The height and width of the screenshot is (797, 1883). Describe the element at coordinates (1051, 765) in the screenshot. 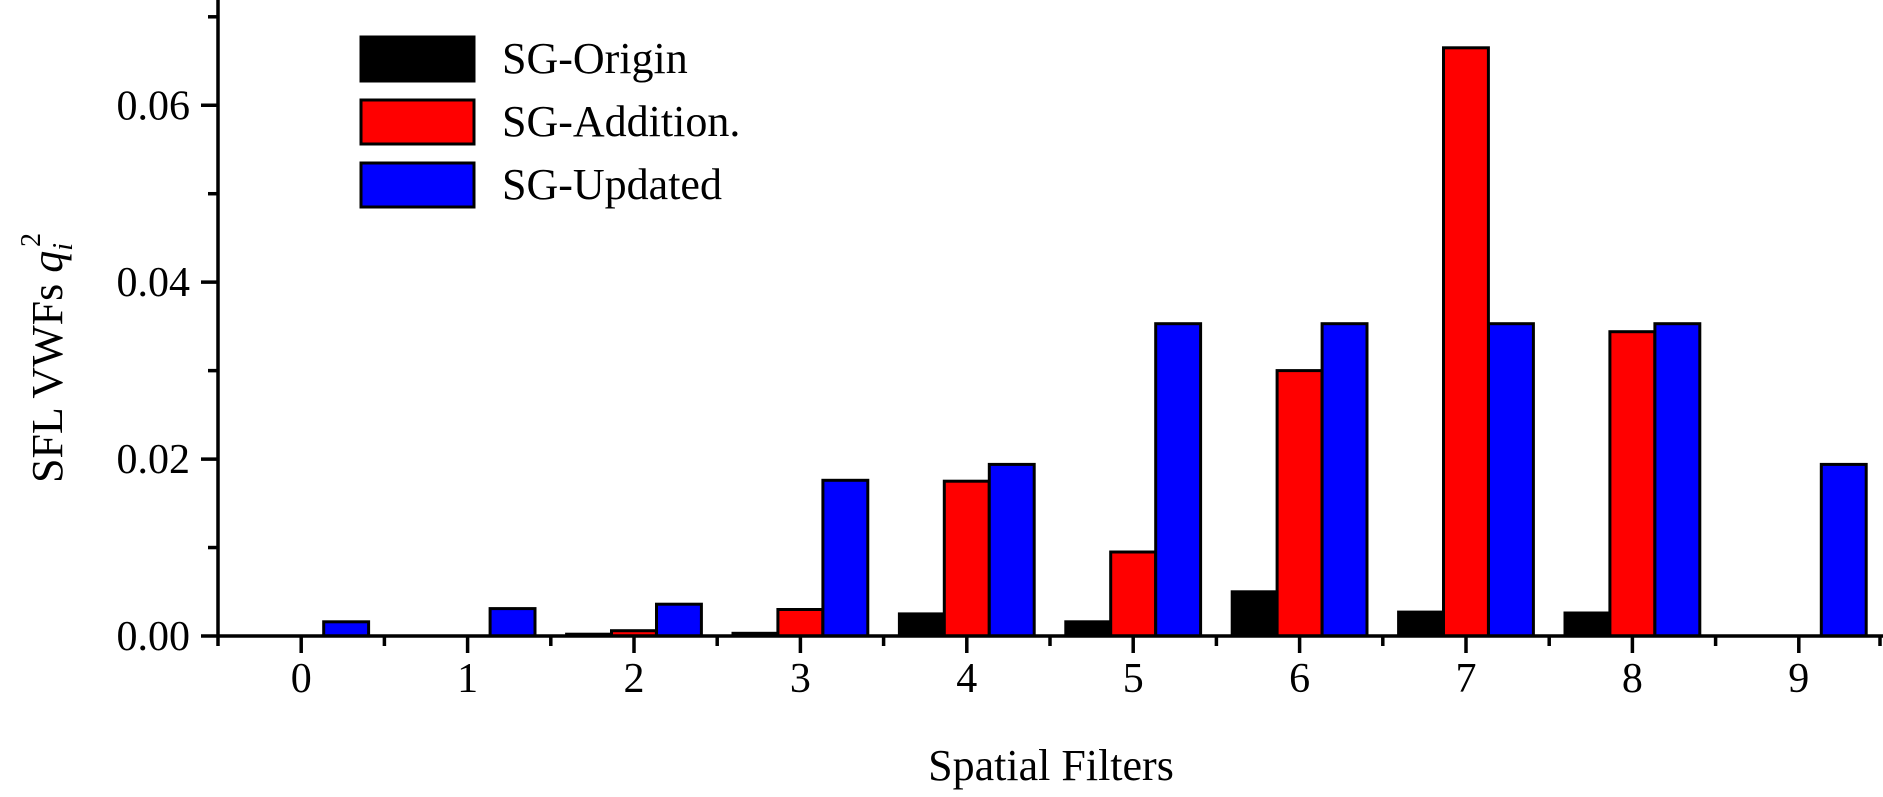

I see `x-axis-title: Spatial Filters` at that location.